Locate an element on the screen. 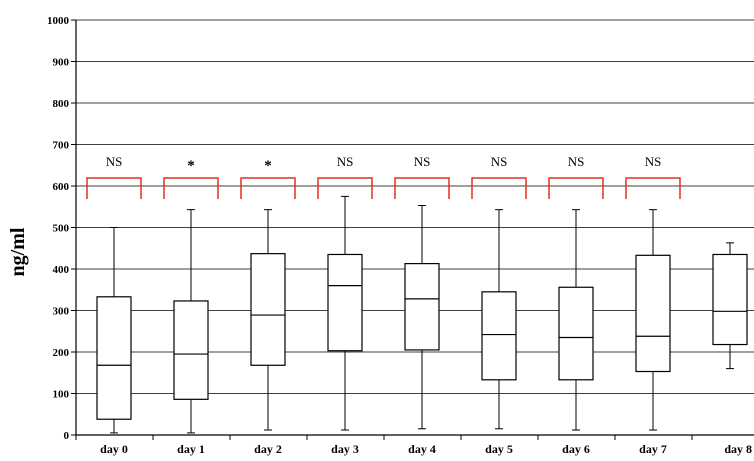 The width and height of the screenshot is (754, 461). y-tick-label: 300 is located at coordinates (61, 312).